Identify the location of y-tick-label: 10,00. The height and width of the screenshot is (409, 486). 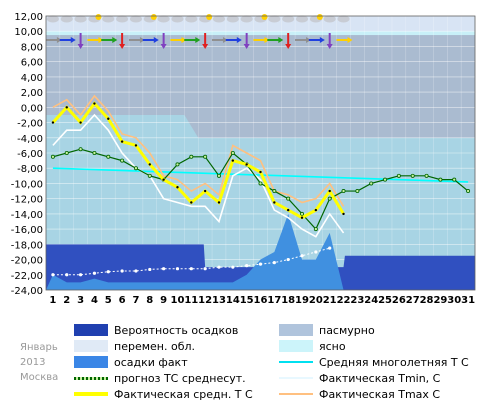
(28, 32).